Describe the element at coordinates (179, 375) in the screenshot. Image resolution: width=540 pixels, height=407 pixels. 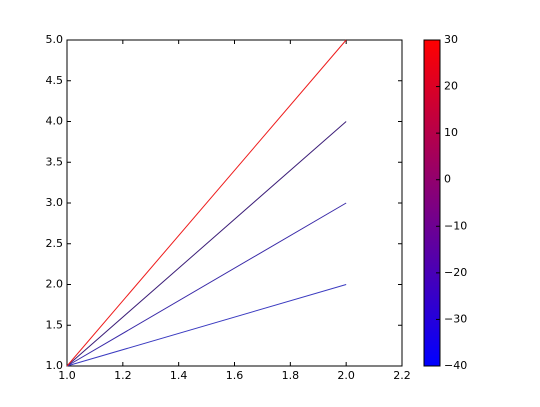
I see `x-tick-label: 1.4` at that location.